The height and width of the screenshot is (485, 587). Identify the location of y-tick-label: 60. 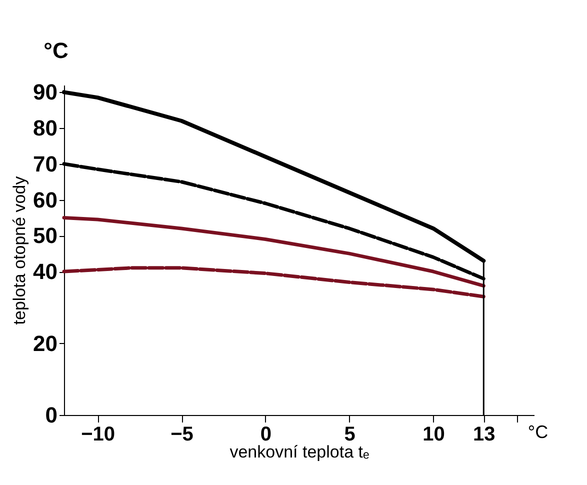
(45, 199).